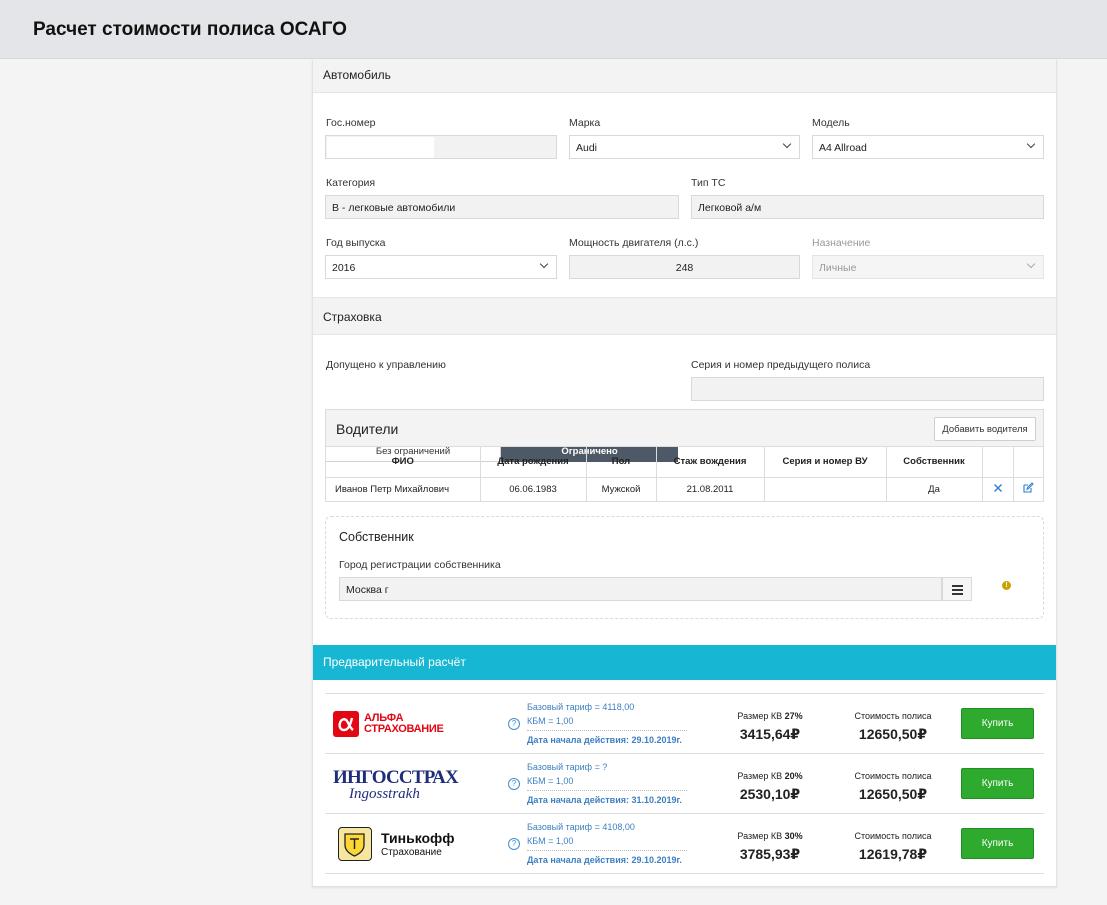 The image size is (1107, 905). What do you see at coordinates (934, 489) in the screenshot?
I see `driver-owner: Да` at bounding box center [934, 489].